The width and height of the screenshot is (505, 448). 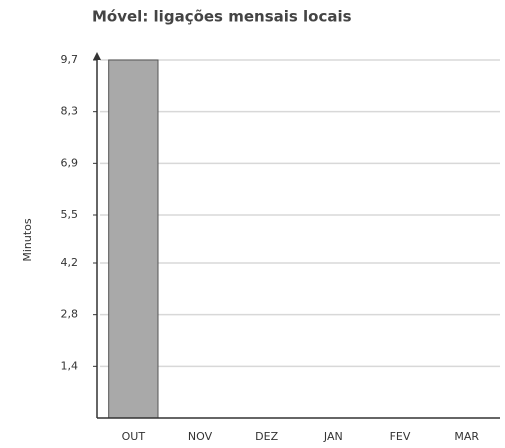 I want to click on y-axis-arrow, so click(x=97, y=56).